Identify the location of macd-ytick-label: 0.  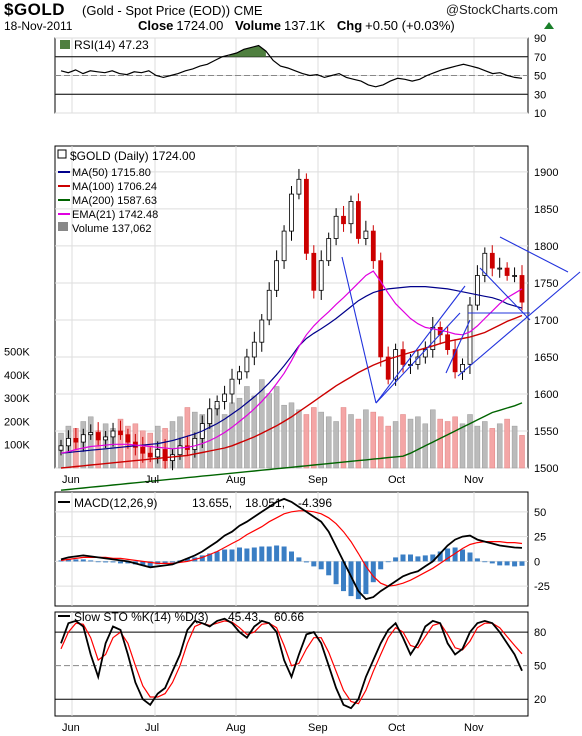
(537, 562).